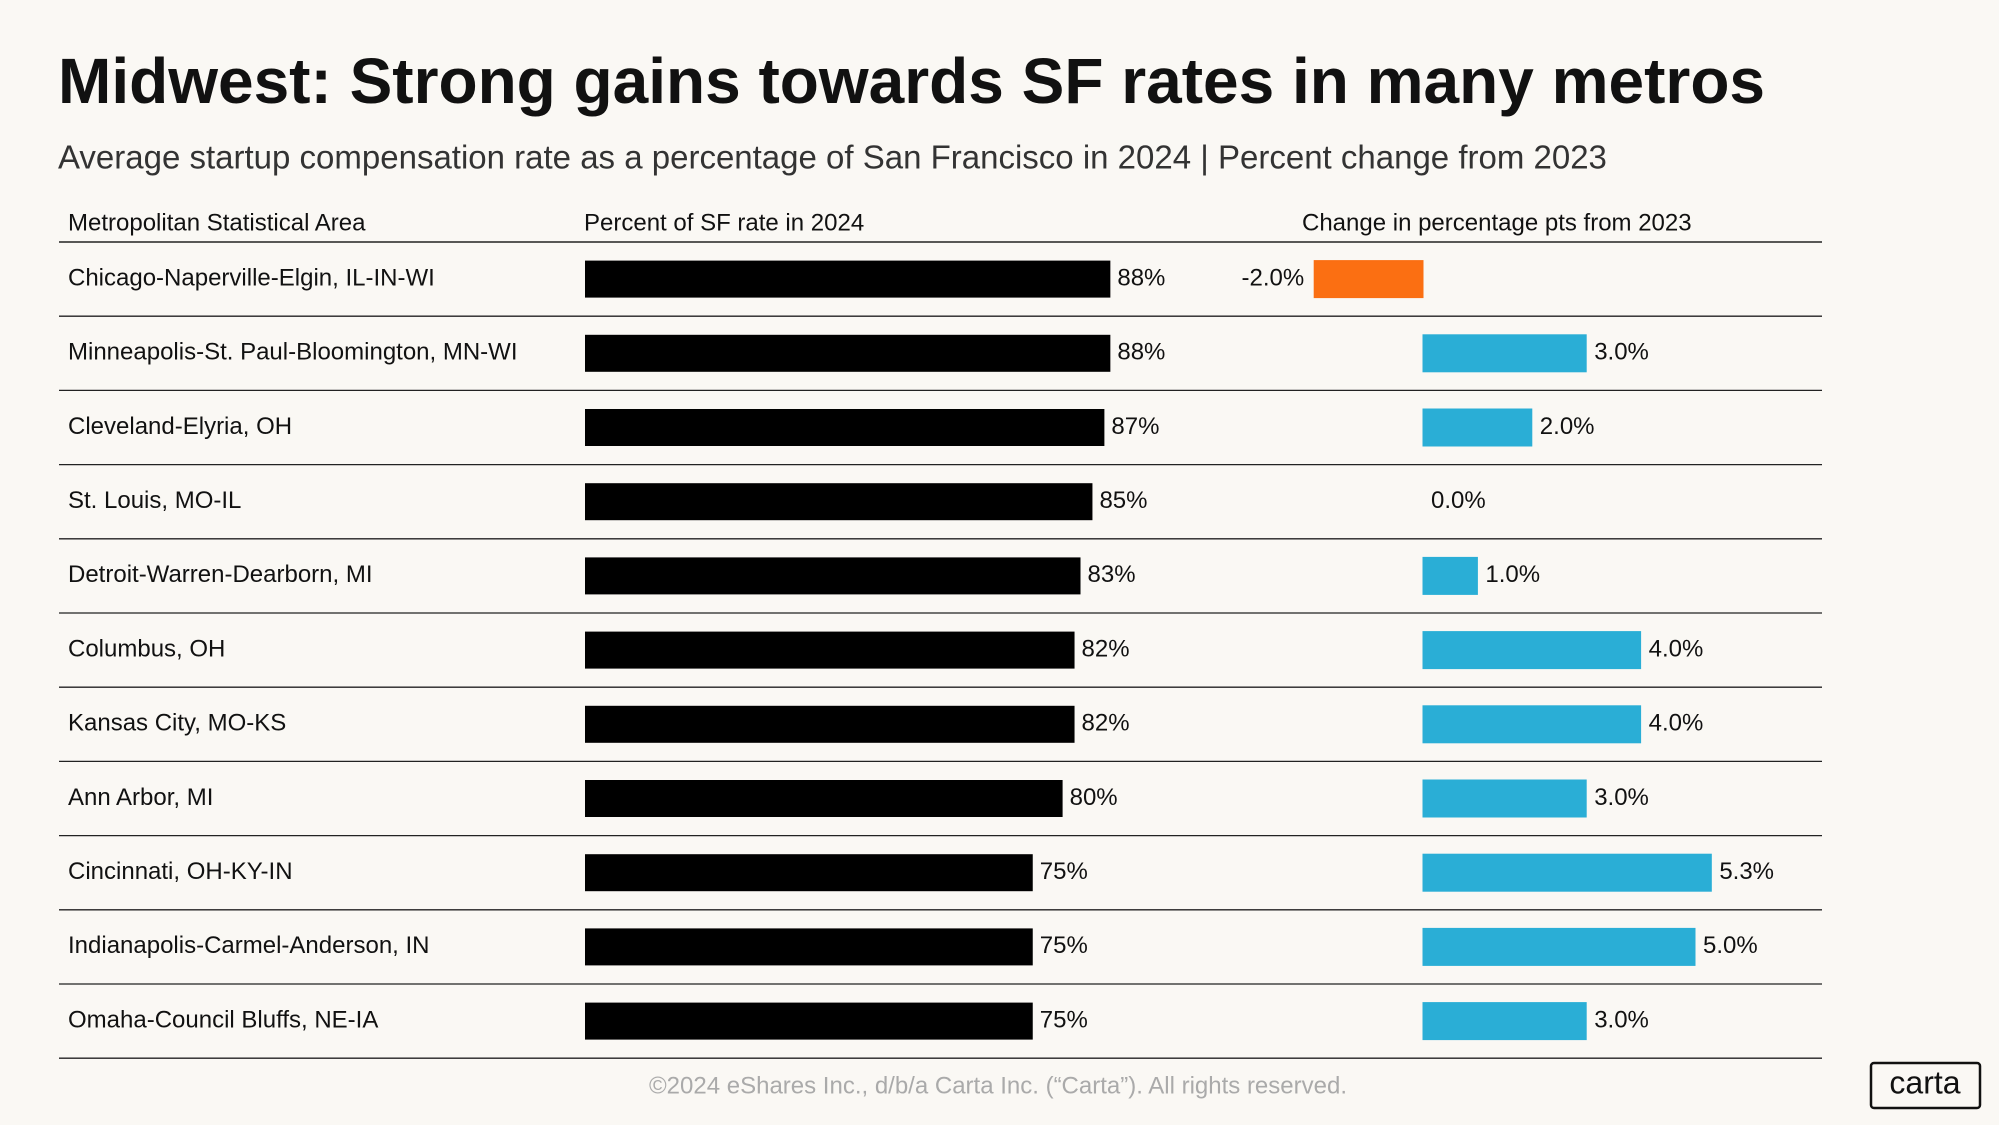  I want to click on value-label: 80%, so click(1094, 797).